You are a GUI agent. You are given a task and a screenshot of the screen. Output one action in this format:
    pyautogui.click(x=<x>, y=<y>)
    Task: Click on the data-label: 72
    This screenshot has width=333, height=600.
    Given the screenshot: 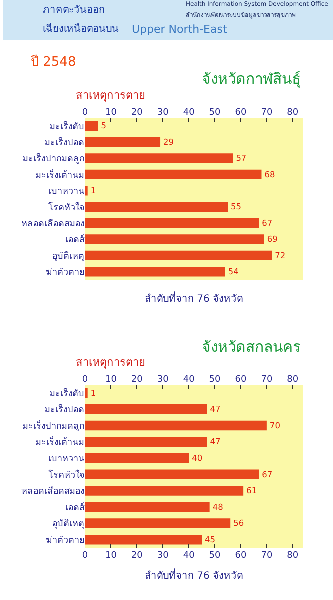 What is the action you would take?
    pyautogui.click(x=280, y=255)
    